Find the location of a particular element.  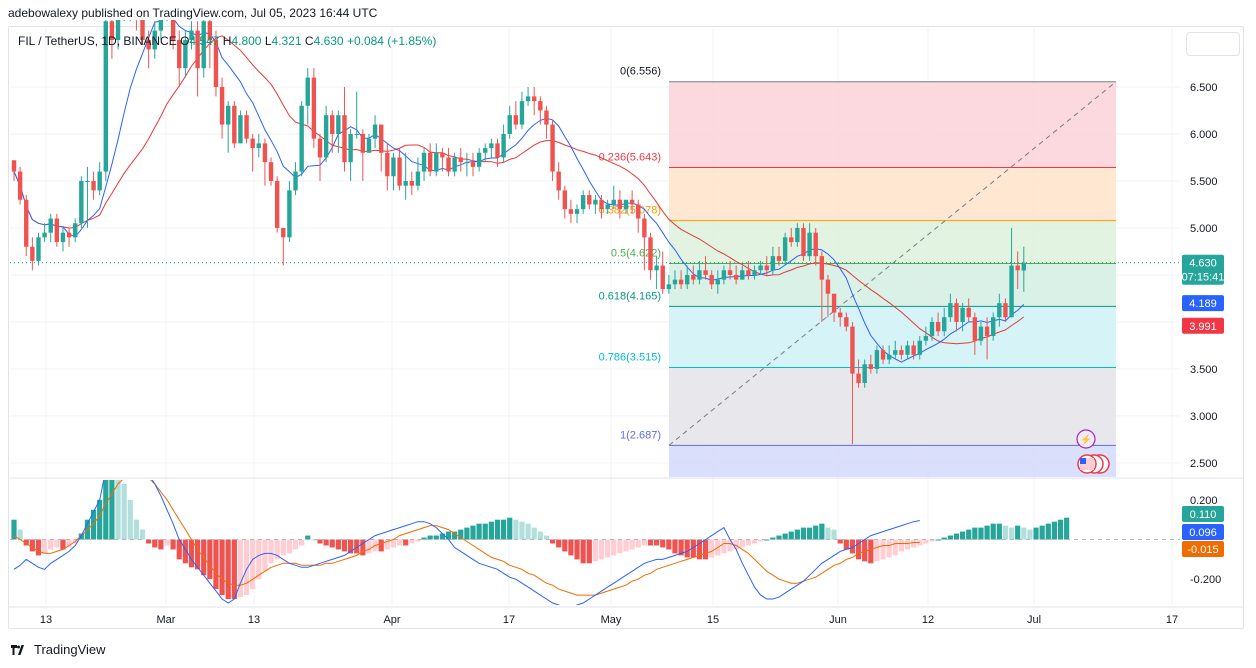

footer: TradingView is located at coordinates (58, 649).